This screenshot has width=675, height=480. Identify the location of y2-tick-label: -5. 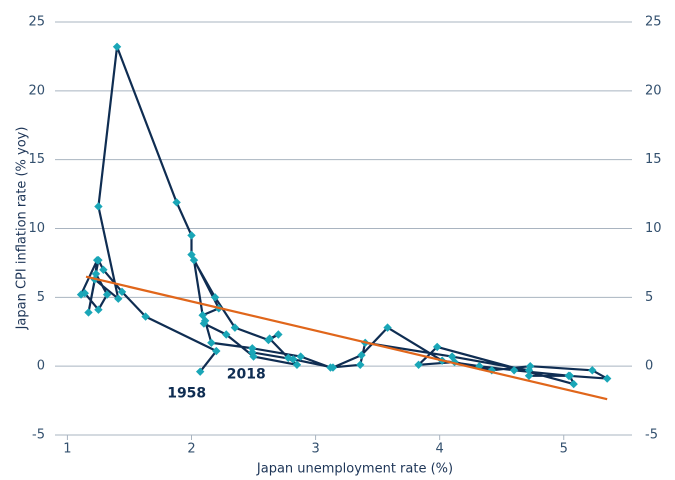
(651, 435).